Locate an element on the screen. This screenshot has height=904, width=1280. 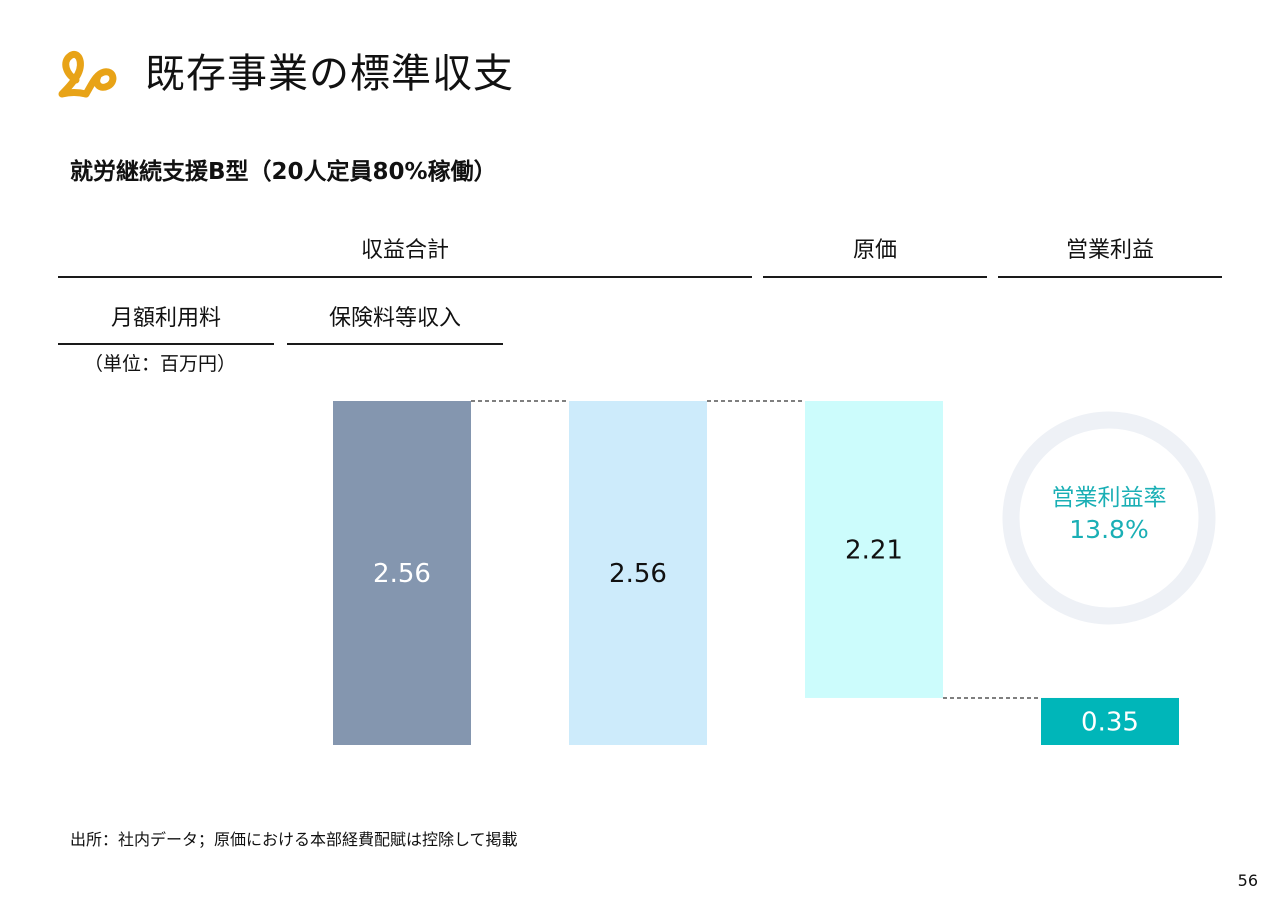
kpi-ring is located at coordinates (1109, 518).